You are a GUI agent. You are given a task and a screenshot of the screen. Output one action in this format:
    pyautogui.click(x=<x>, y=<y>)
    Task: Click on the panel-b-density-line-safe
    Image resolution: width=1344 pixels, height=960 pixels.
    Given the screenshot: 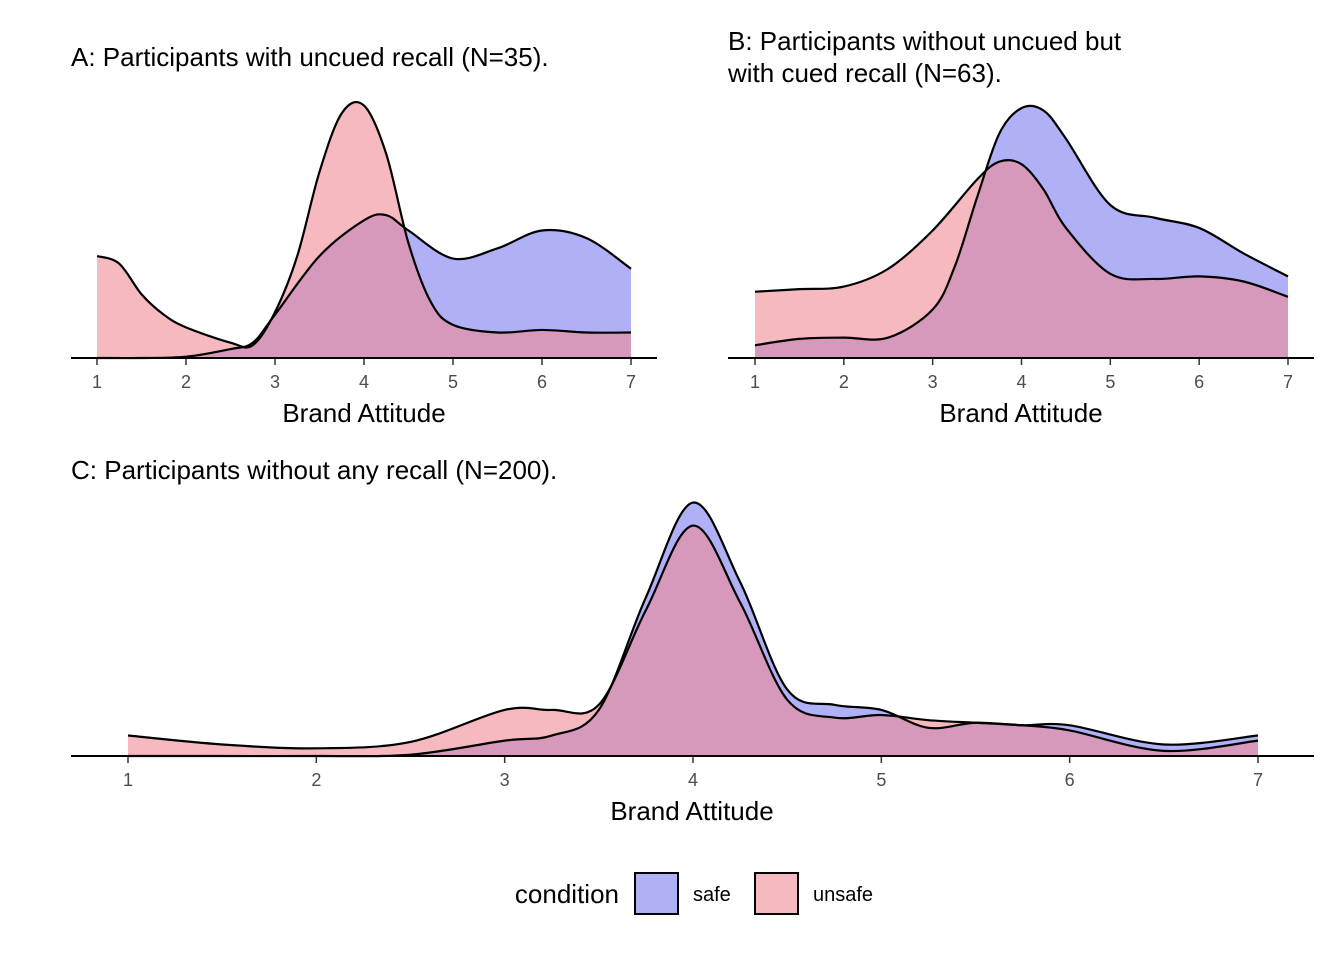 What is the action you would take?
    pyautogui.click(x=1022, y=225)
    